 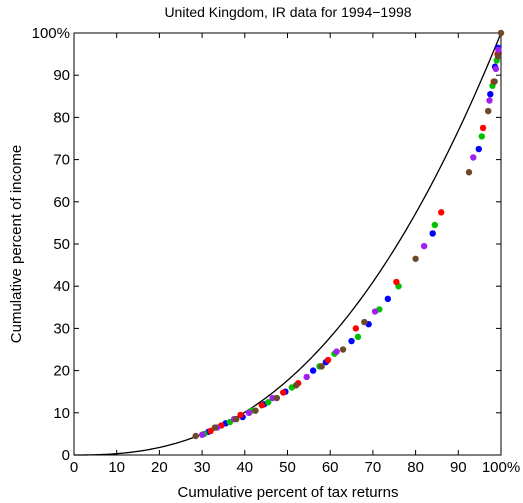 I want to click on x-tick-label: 100%, so click(x=501, y=467).